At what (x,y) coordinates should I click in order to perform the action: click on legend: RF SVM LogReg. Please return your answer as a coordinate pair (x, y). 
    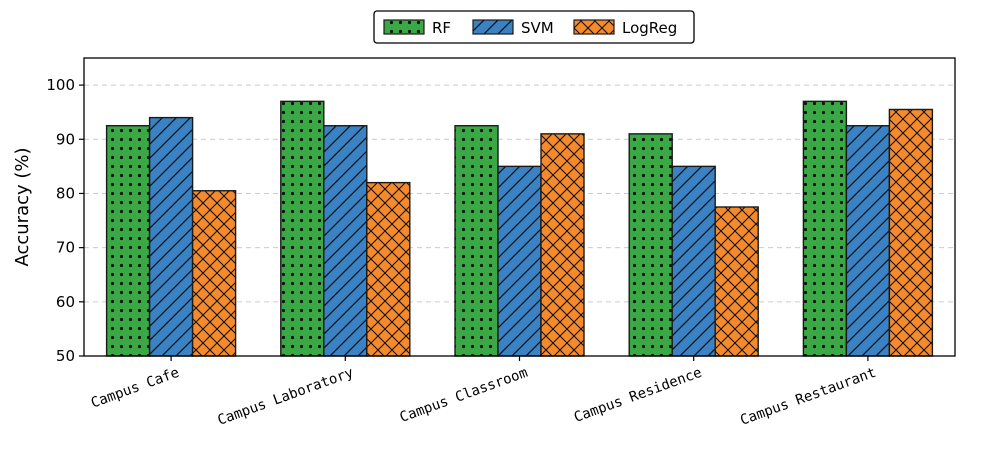
    Looking at the image, I should click on (534, 27).